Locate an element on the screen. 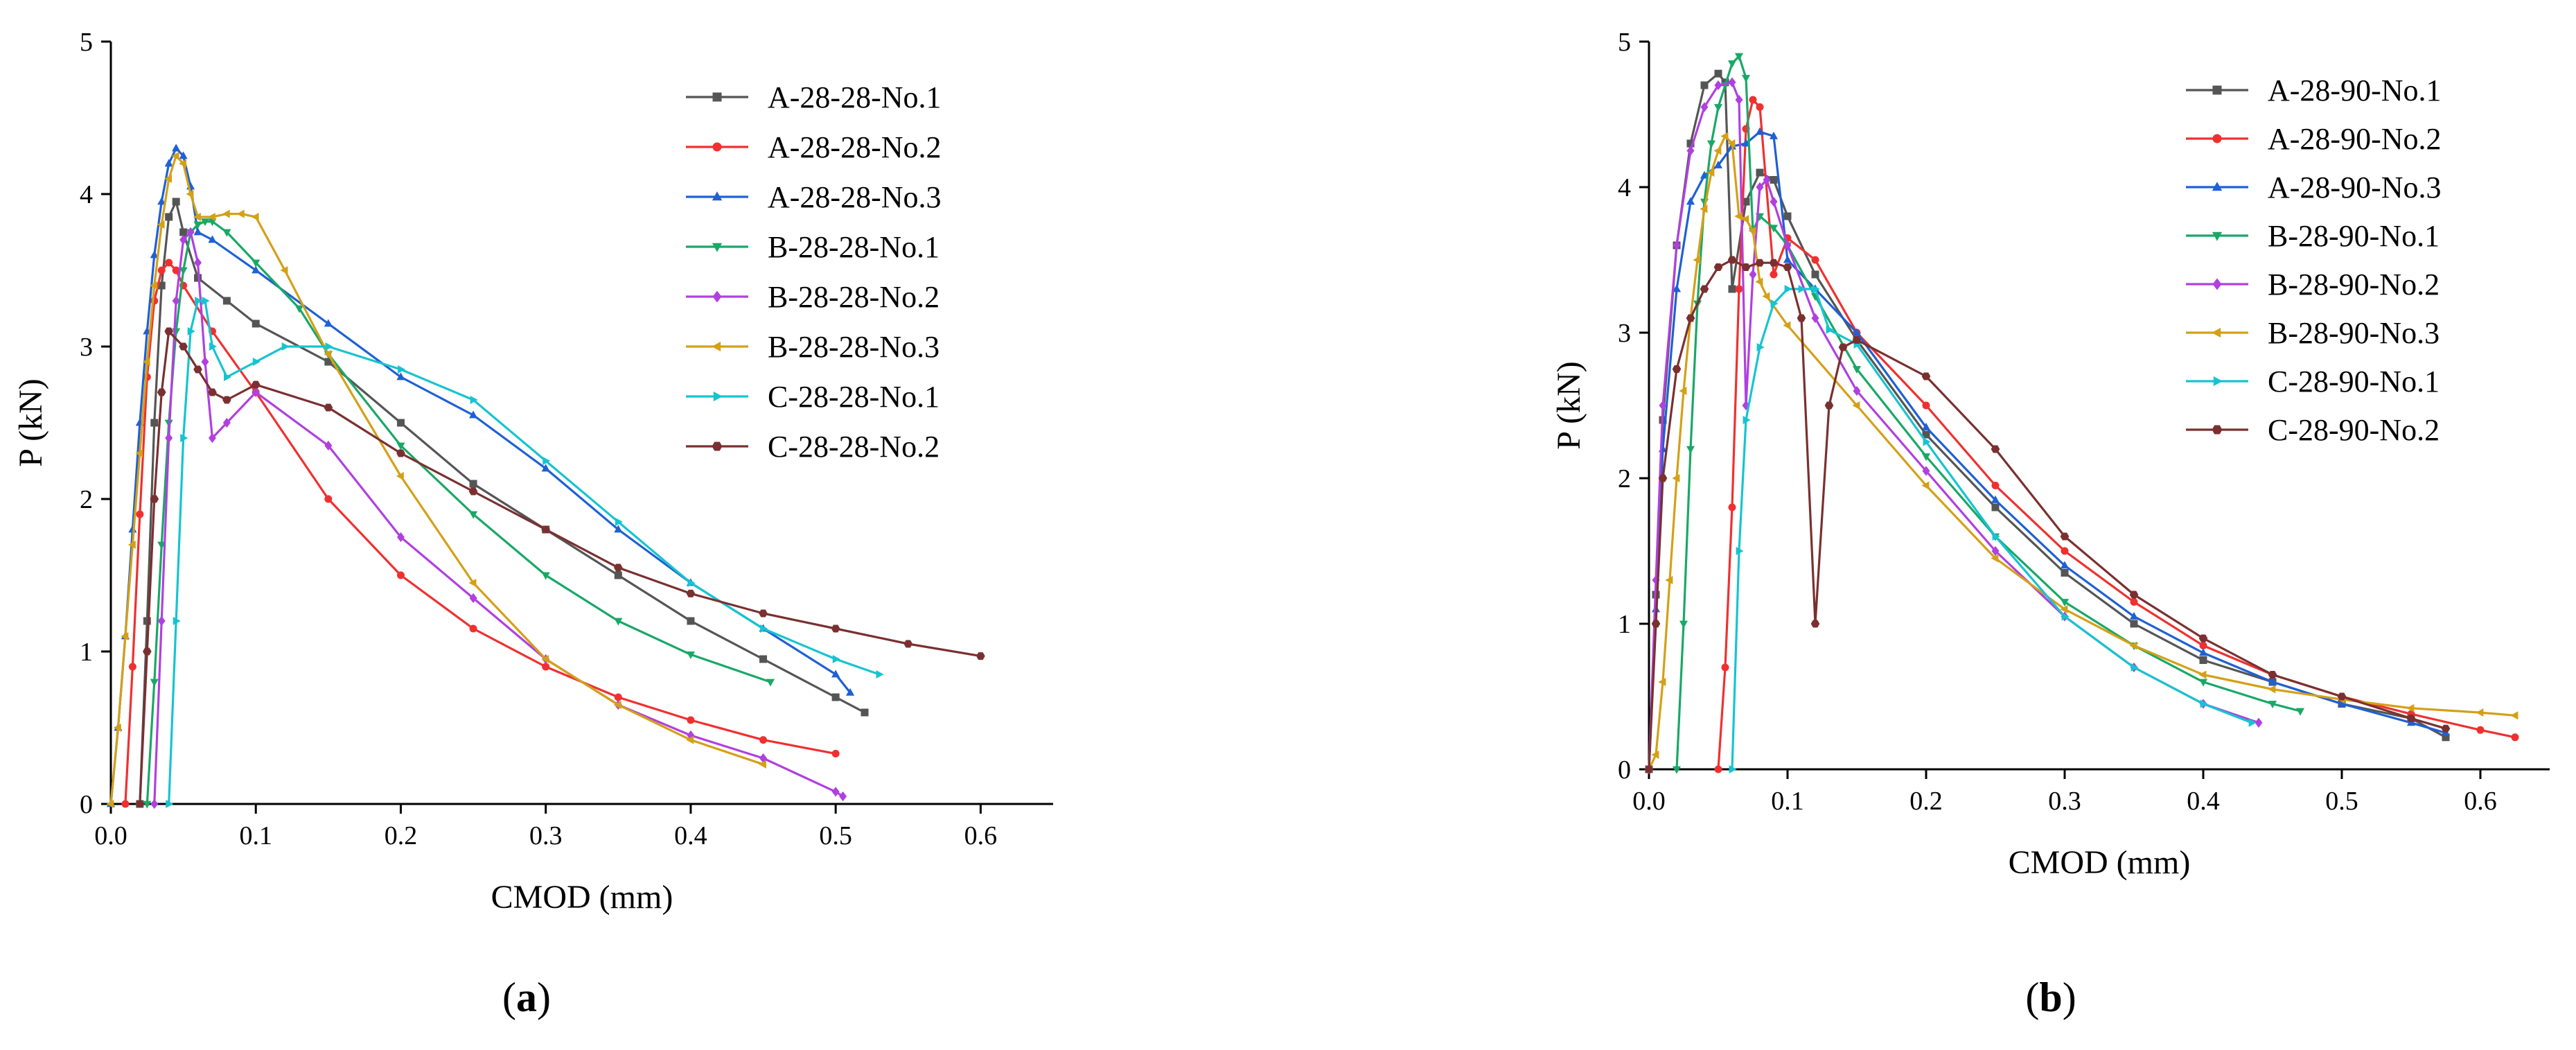 This screenshot has width=2576, height=1050. chart-b-y-tick-label: 0 is located at coordinates (1625, 770).